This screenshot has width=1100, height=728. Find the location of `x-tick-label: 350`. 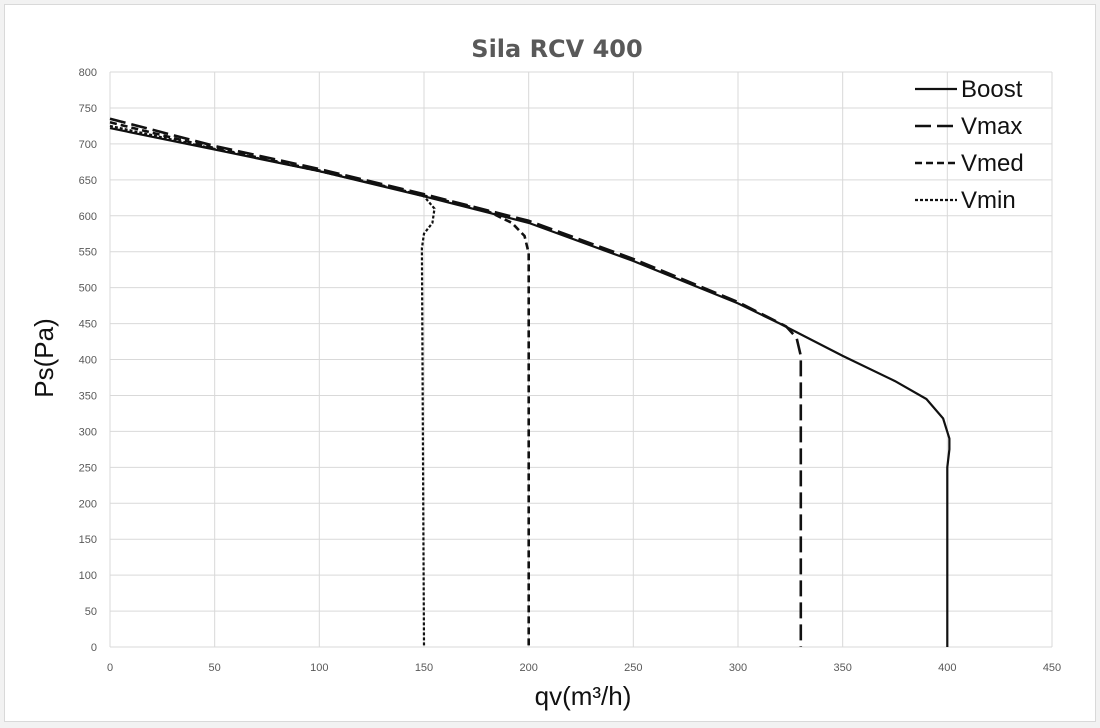

x-tick-label: 350 is located at coordinates (842, 668).